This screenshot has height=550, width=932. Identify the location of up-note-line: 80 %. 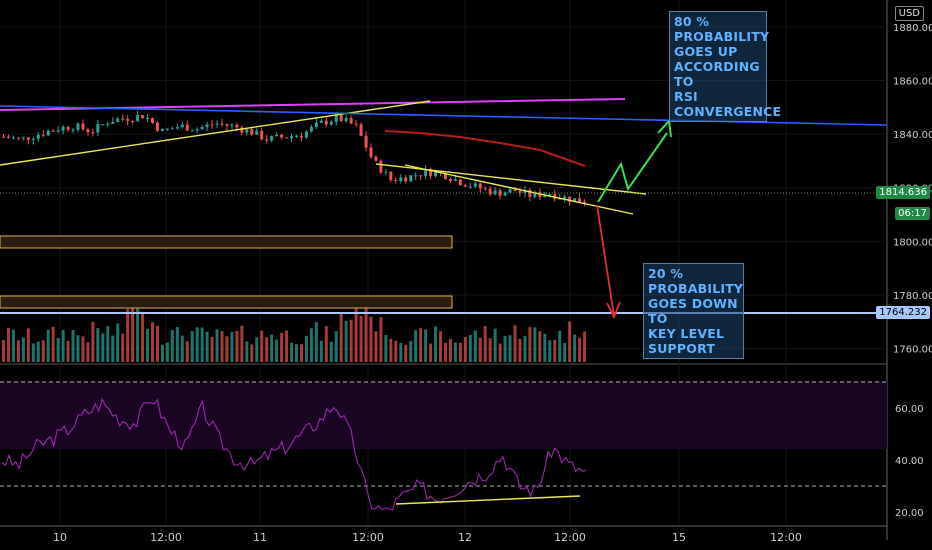
(692, 21).